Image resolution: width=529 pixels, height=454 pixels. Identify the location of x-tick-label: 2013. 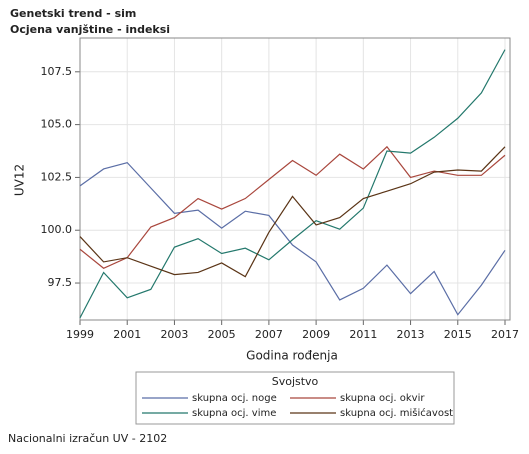
(411, 334).